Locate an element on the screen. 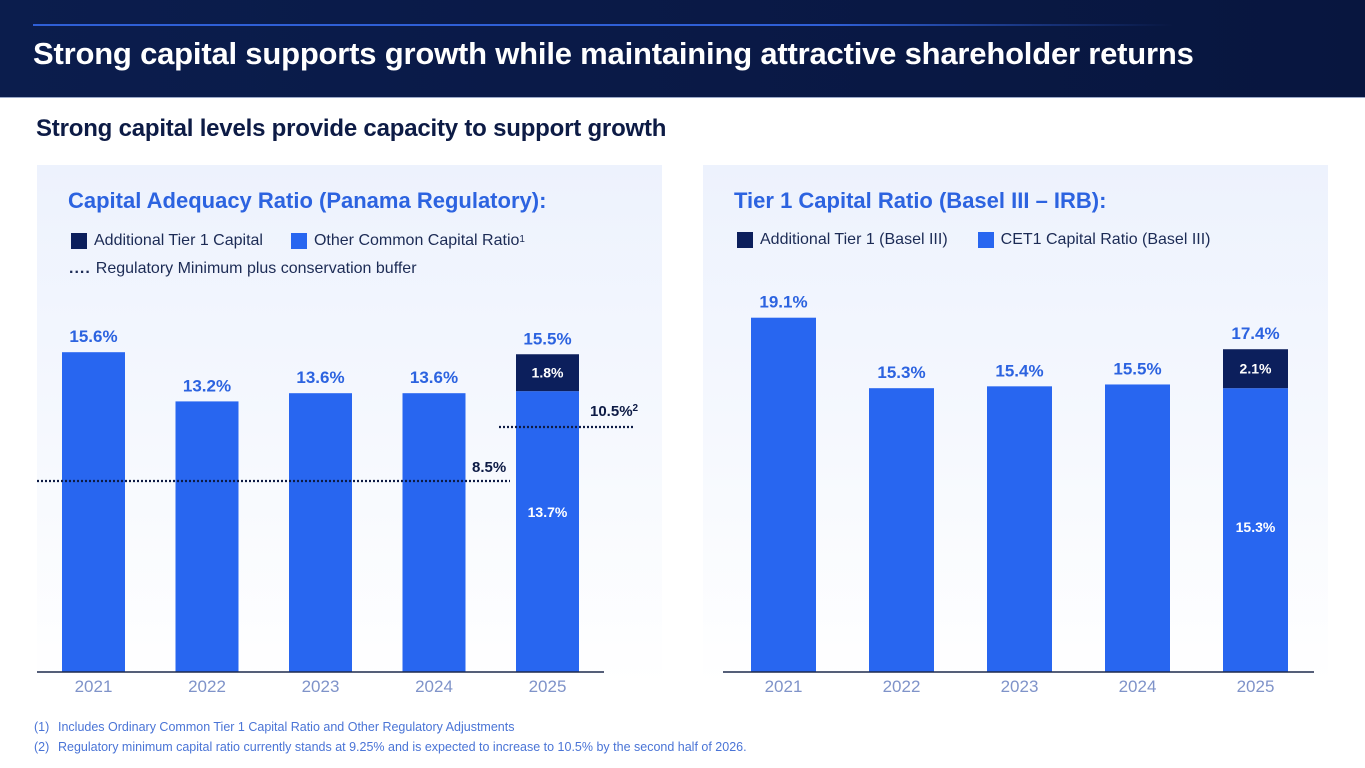 Image resolution: width=1365 pixels, height=768 pixels. reference-line-label: 10.5%2 is located at coordinates (614, 411).